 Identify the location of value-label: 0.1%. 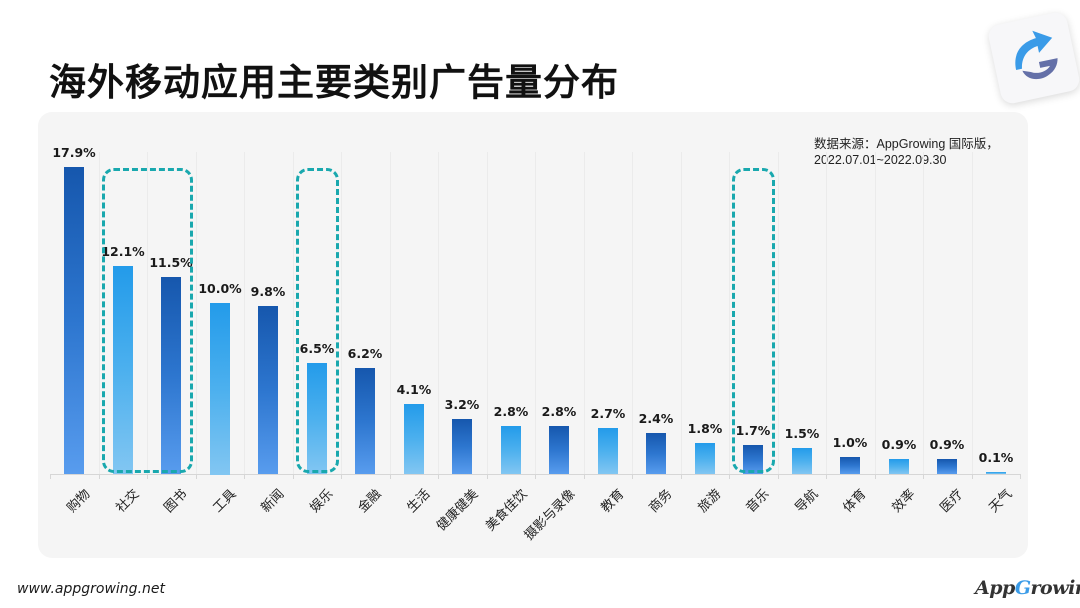
(996, 457).